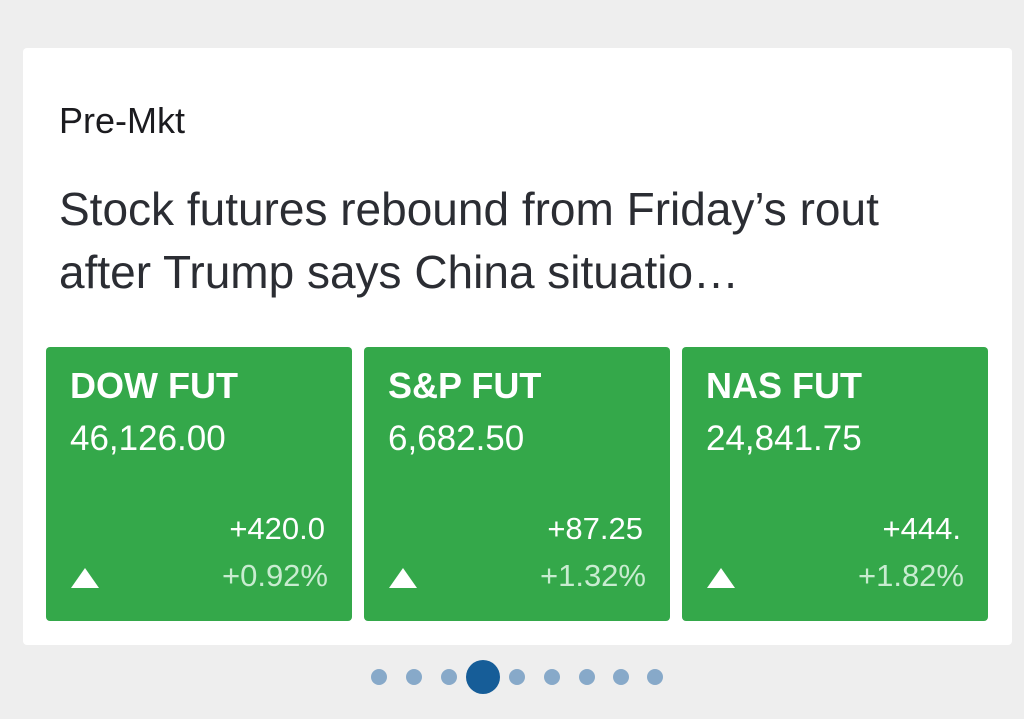 The width and height of the screenshot is (1024, 719). Describe the element at coordinates (148, 438) in the screenshot. I see `tile-price: 46,126.00` at that location.